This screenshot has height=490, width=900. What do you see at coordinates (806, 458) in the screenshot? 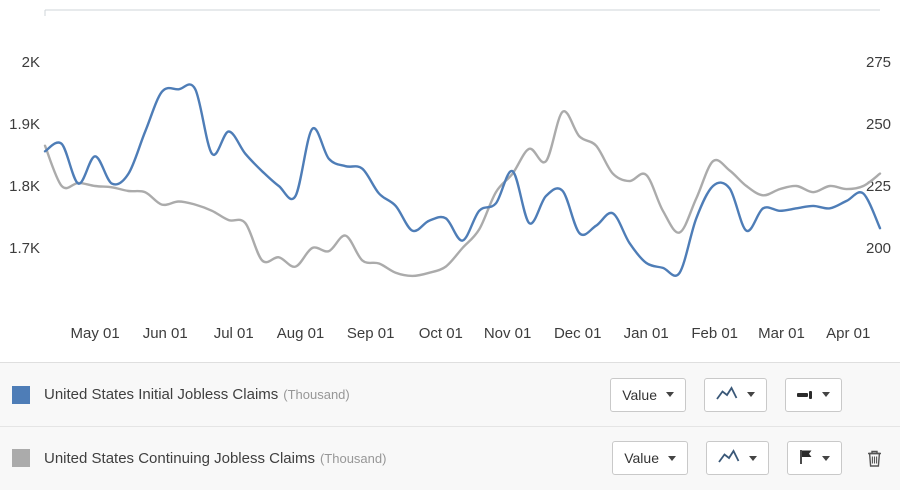
I see `flag-style-icon` at bounding box center [806, 458].